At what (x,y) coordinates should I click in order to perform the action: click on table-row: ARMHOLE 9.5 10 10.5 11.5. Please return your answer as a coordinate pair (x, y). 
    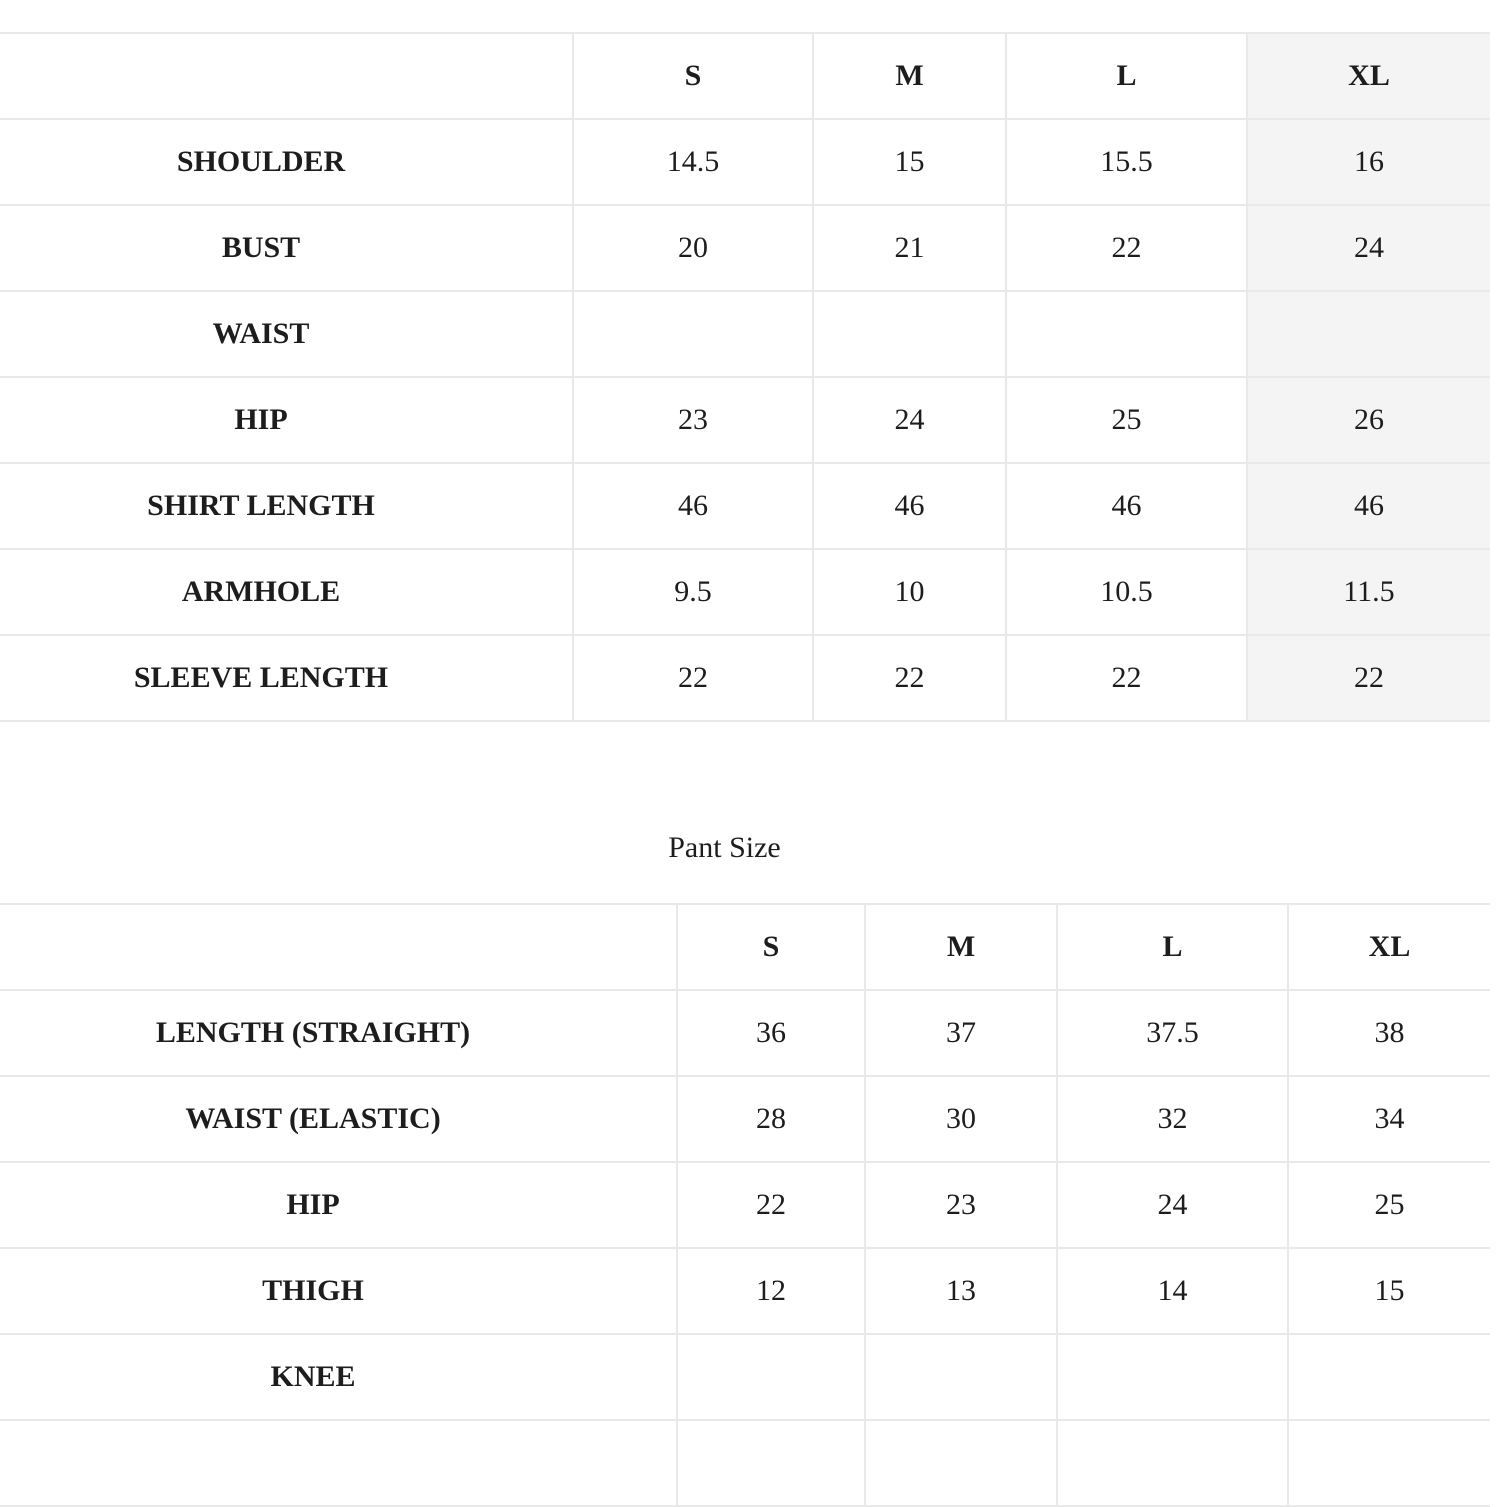
    Looking at the image, I should click on (745, 591).